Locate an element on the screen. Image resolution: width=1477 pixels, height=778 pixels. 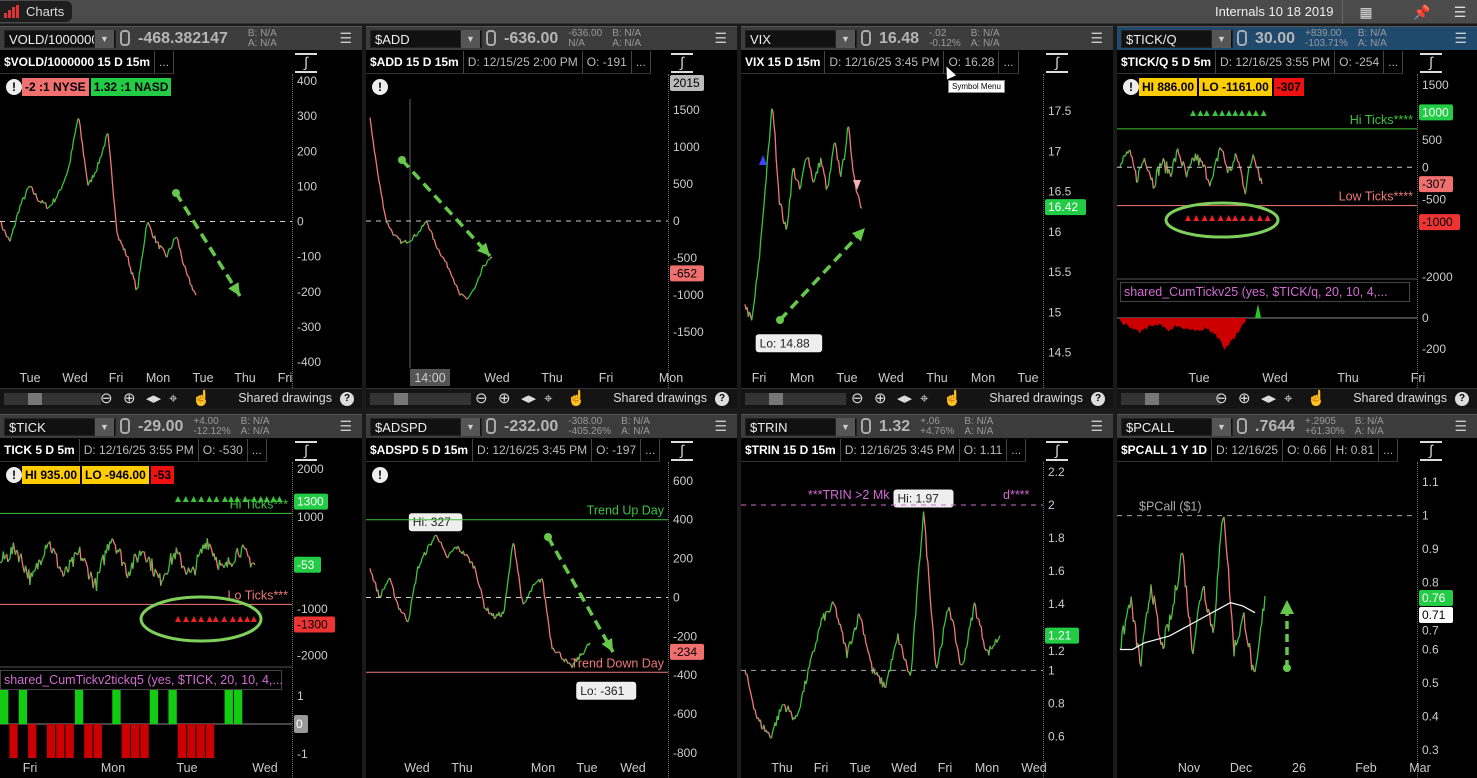
symbol-input: $ADD is located at coordinates (426, 39).